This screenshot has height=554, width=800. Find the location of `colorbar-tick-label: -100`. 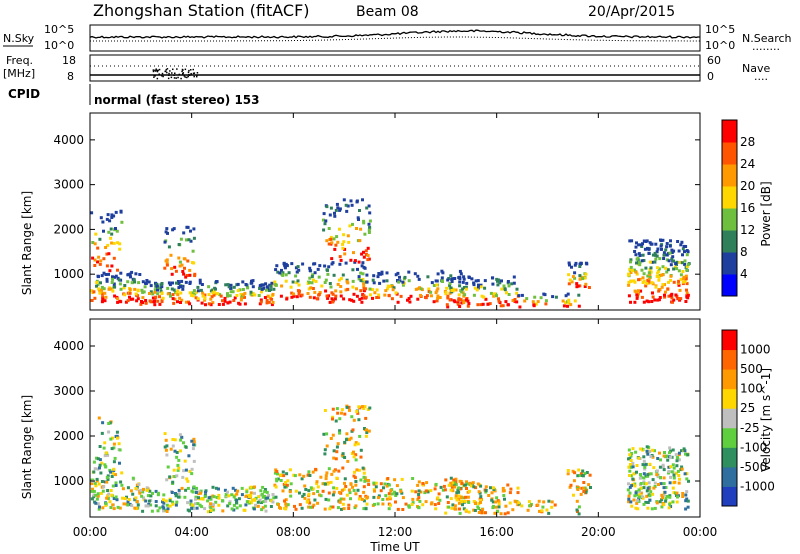

colorbar-tick-label: -100 is located at coordinates (753, 447).